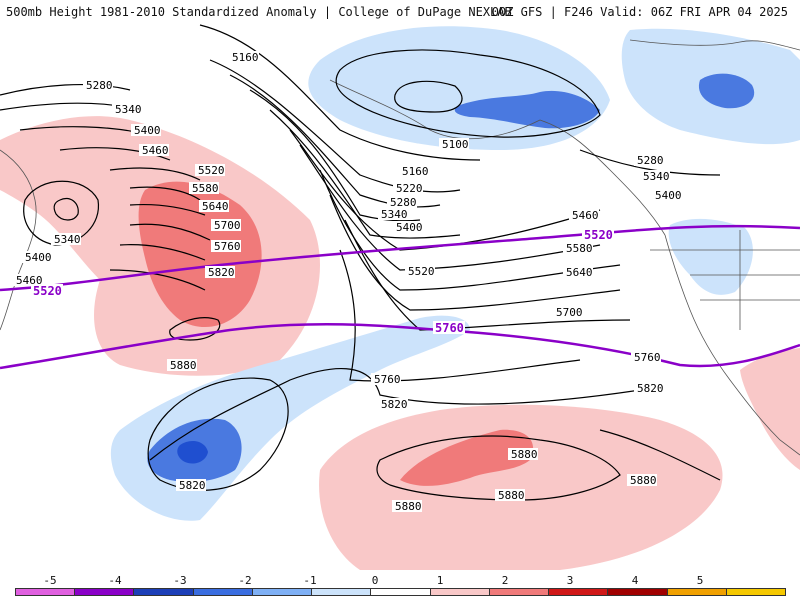  Describe the element at coordinates (375, 580) in the screenshot. I see `colorbar-tick-label: 0` at that location.